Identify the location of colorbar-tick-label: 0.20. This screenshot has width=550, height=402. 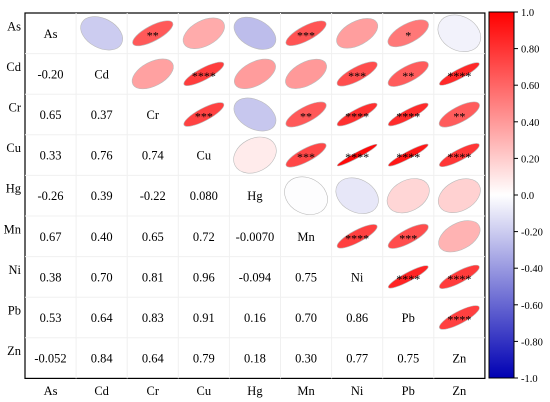
(530, 159).